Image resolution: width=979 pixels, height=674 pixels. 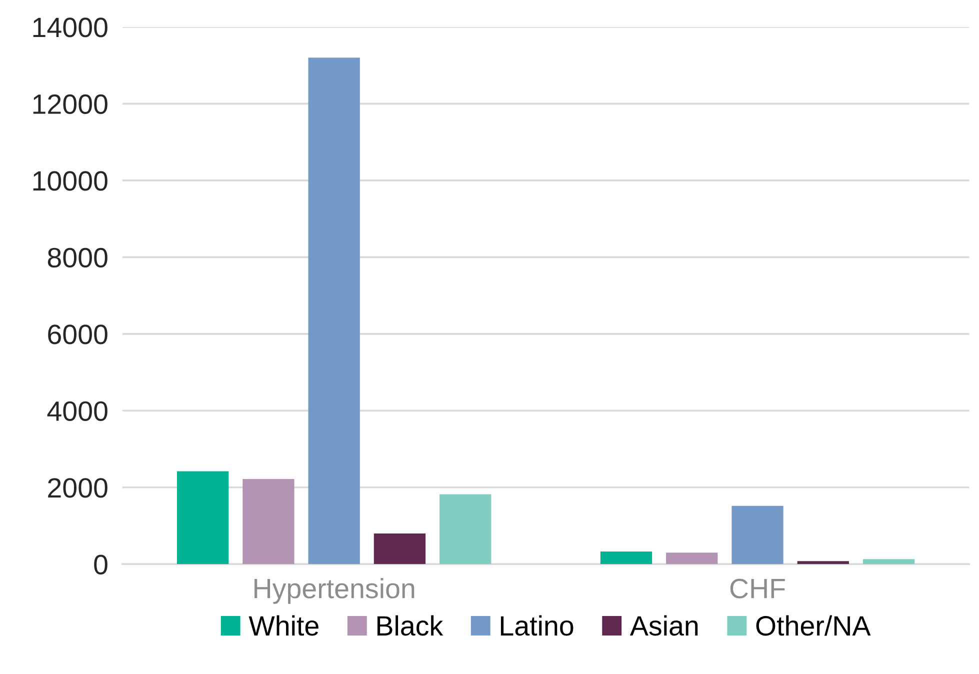 What do you see at coordinates (757, 588) in the screenshot?
I see `x-tick-label: CHF` at bounding box center [757, 588].